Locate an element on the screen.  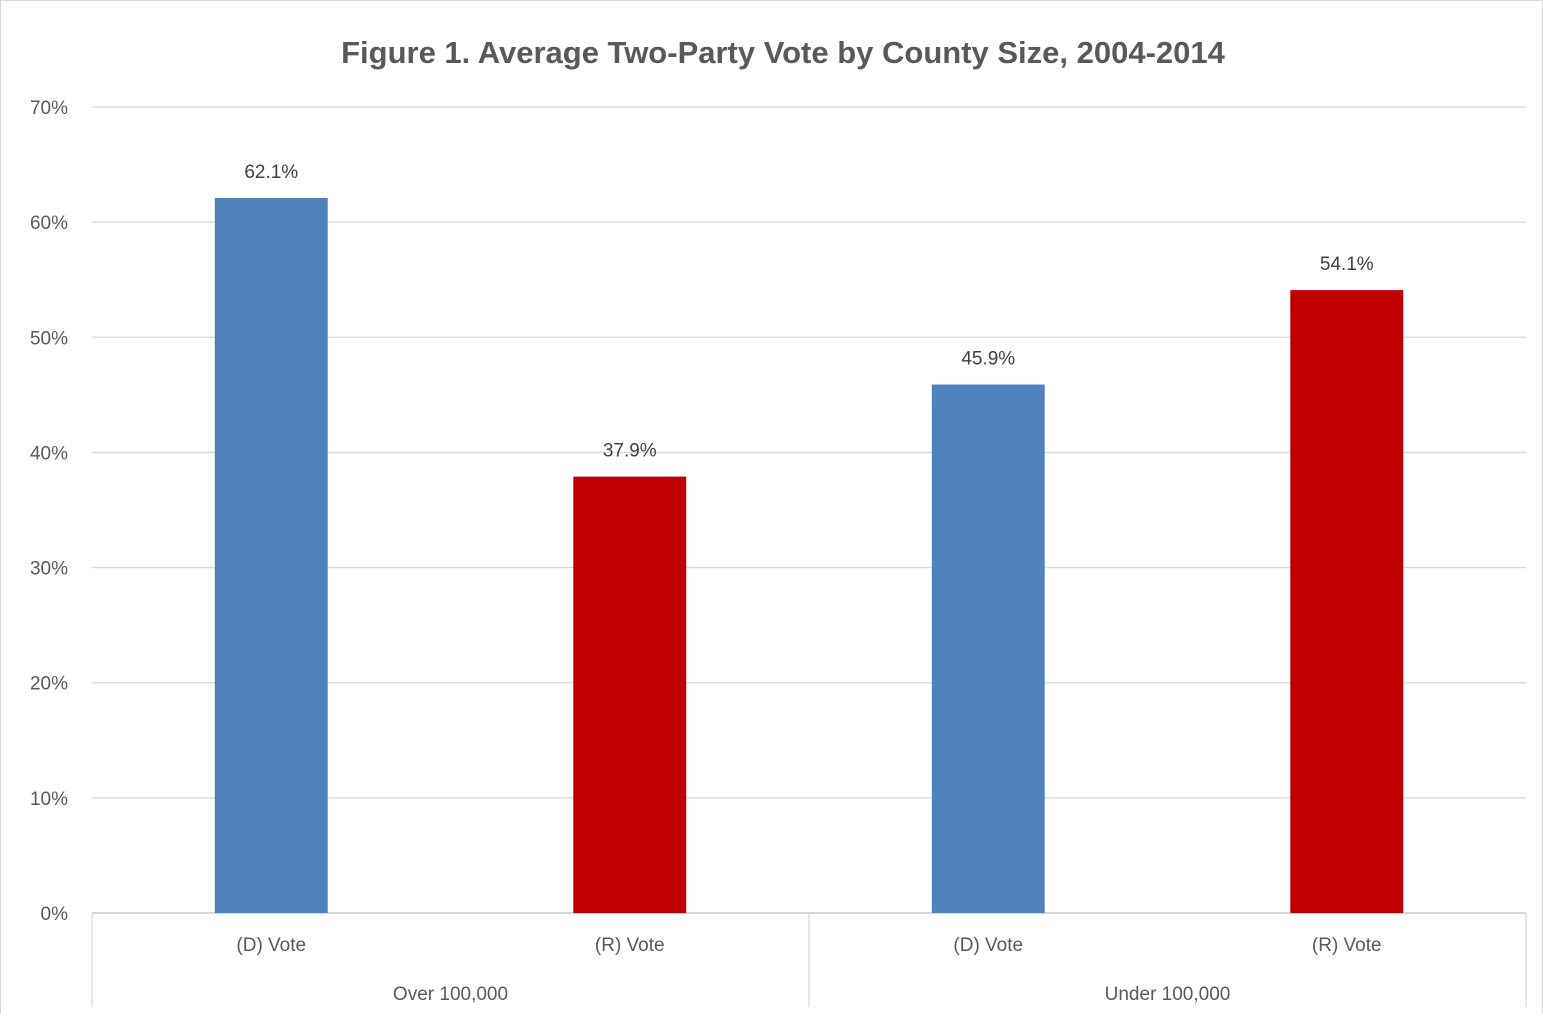
data-label: 45.9% is located at coordinates (988, 358).